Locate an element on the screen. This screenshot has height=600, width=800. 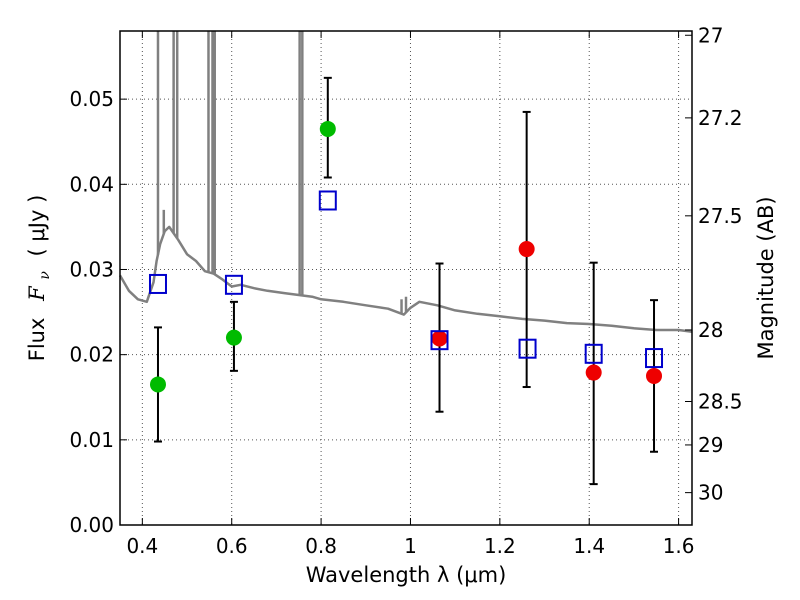
y-tick-label: 0.05 is located at coordinates (91, 99).